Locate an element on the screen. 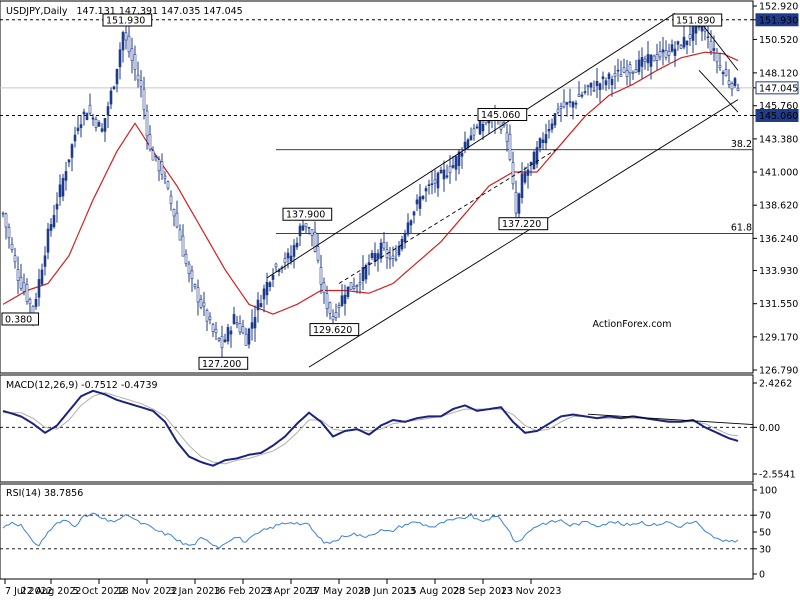 The image size is (800, 600). callout-label: 127.200 is located at coordinates (221, 364).